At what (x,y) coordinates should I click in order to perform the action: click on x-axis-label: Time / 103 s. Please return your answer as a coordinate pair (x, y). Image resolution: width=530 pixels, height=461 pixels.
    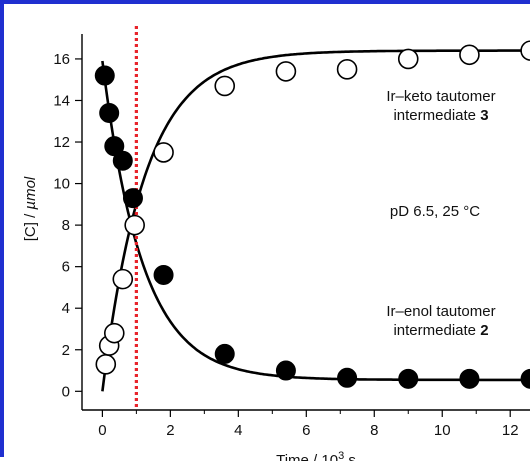
    Looking at the image, I should click on (316, 455).